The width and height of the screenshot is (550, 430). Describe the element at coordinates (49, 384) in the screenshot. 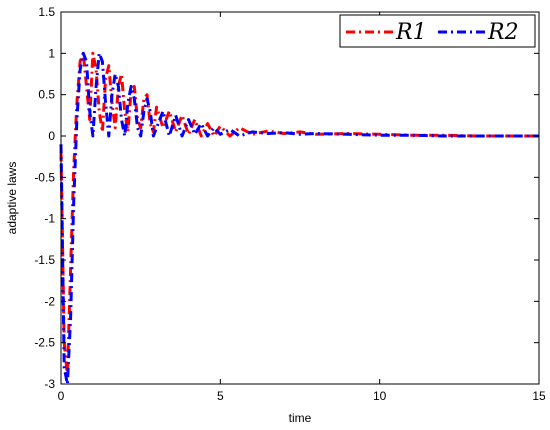

I see `y-tick-label: -3` at that location.